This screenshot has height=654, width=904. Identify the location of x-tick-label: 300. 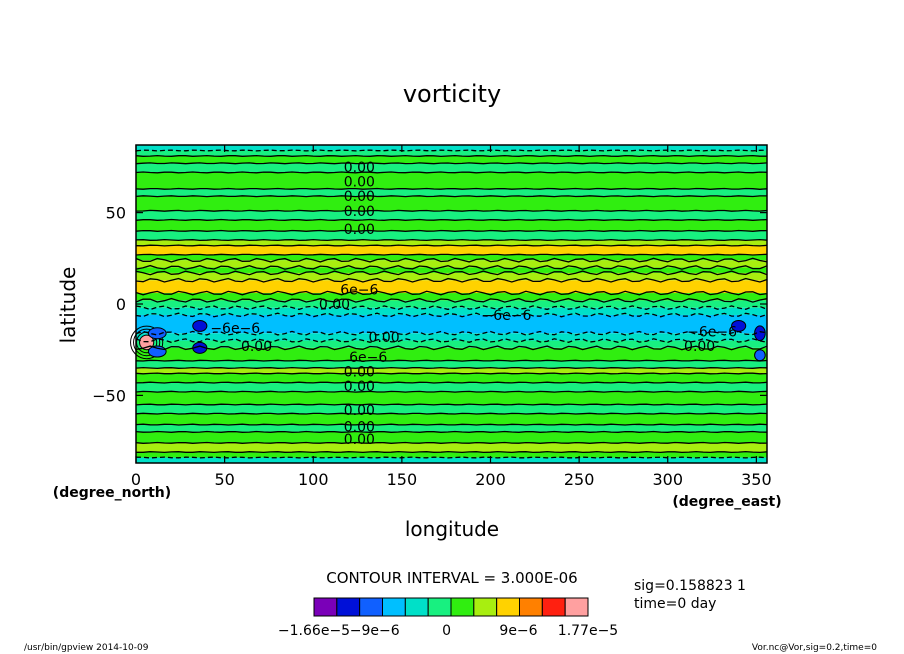
(667, 479).